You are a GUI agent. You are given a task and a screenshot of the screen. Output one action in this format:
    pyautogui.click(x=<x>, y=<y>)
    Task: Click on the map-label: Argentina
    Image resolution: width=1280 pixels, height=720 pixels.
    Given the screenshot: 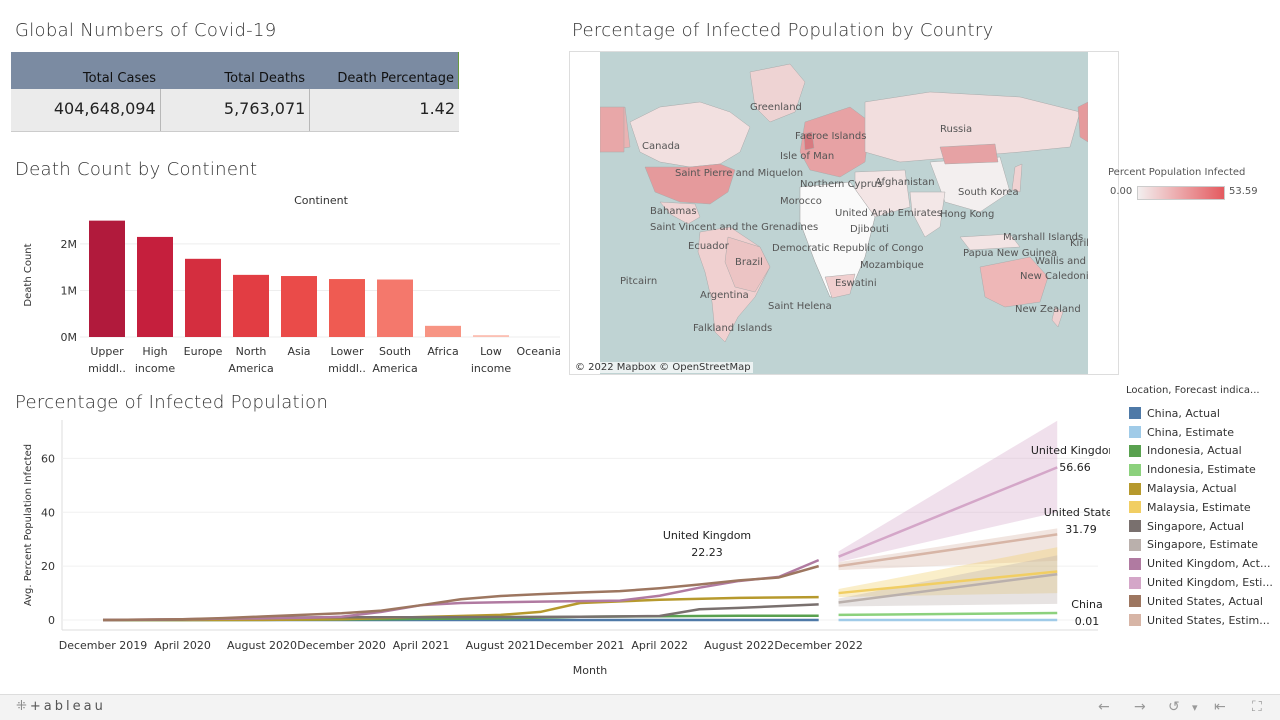 What is the action you would take?
    pyautogui.click(x=724, y=295)
    